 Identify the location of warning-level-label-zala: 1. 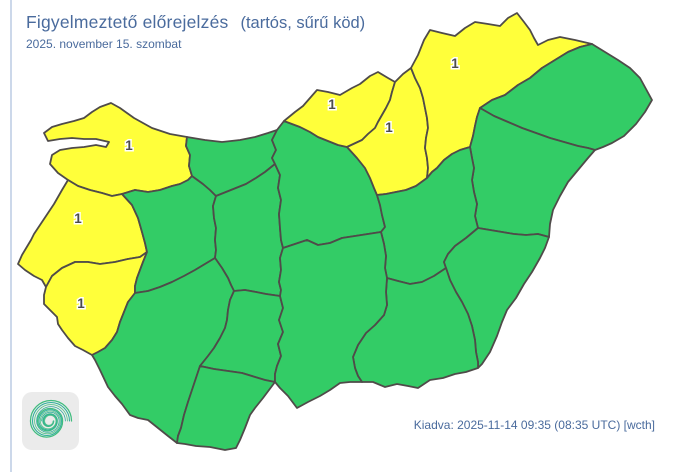
(81, 303).